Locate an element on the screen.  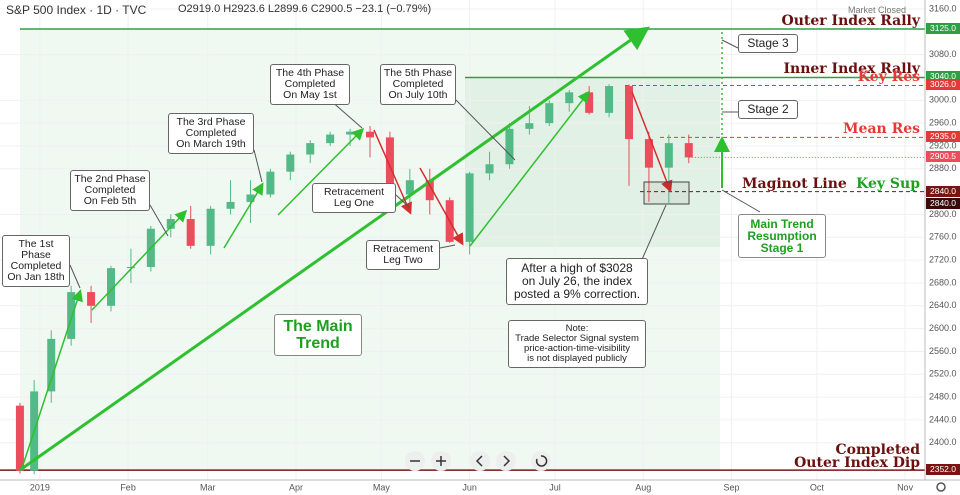
settings-button is located at coordinates (941, 487).